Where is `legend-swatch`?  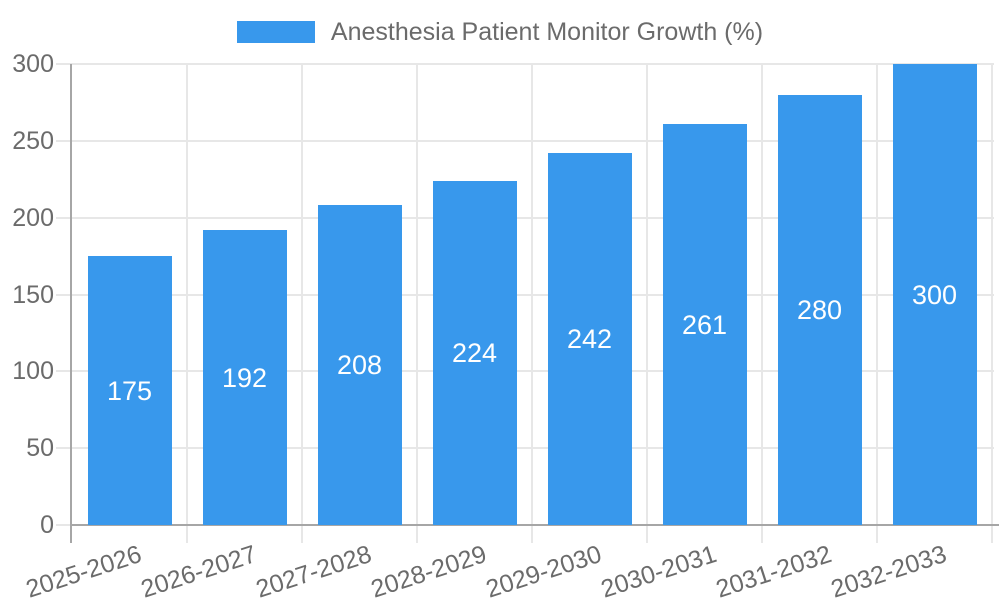 legend-swatch is located at coordinates (275, 32).